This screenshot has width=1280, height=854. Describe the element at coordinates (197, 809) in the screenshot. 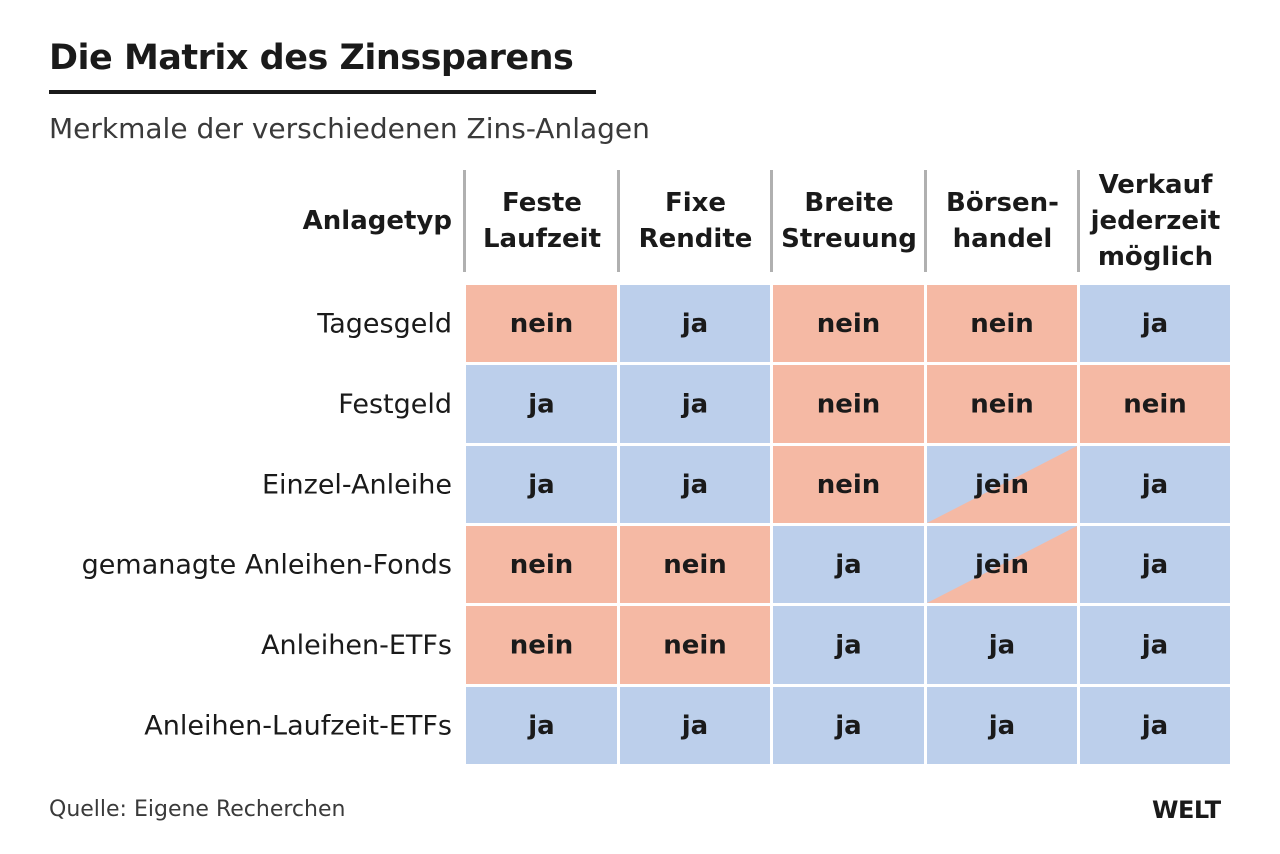

I see `source-note: Quelle: Eigene Recherchen` at that location.